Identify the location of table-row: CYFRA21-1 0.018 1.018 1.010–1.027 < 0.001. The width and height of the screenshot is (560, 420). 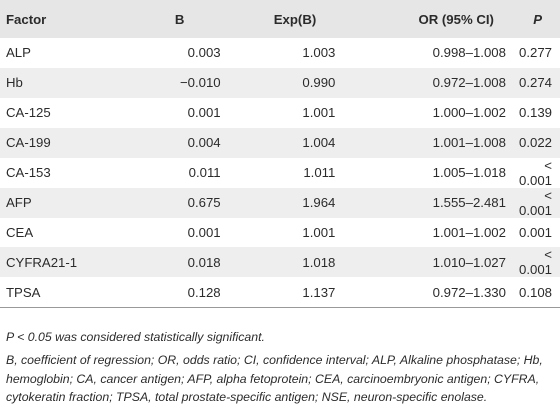
(280, 262).